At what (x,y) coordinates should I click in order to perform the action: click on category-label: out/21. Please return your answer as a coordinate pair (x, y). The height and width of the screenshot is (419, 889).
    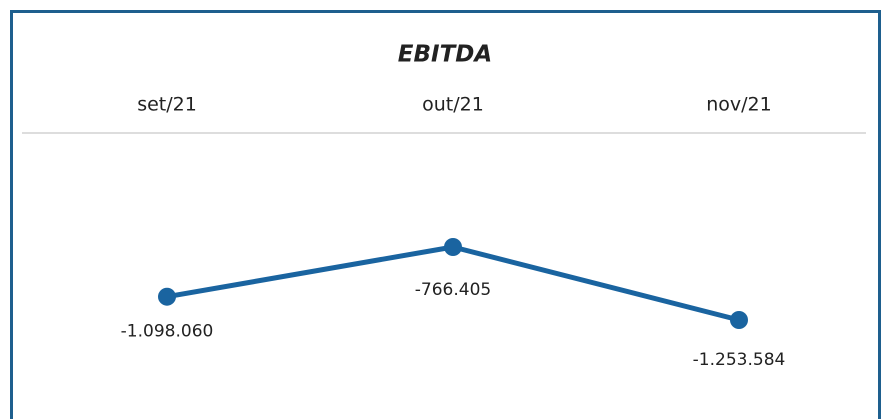
    Looking at the image, I should click on (453, 105).